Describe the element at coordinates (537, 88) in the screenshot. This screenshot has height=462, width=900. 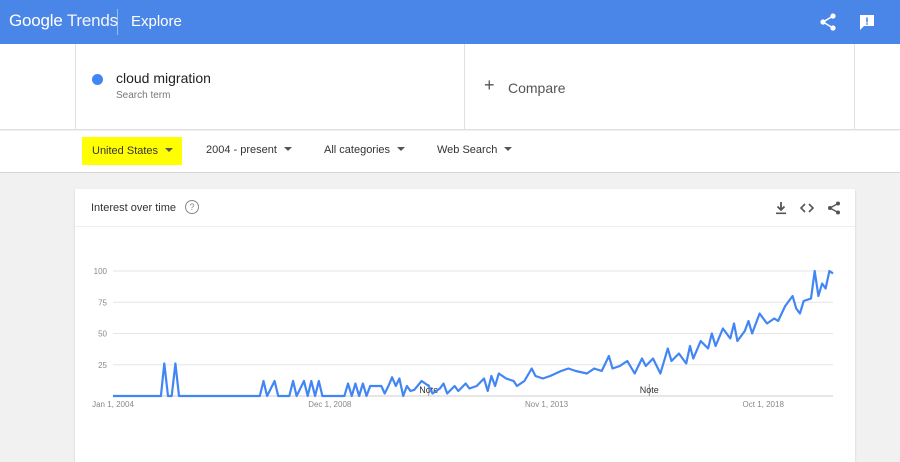
I see `compare-label: Compare` at that location.